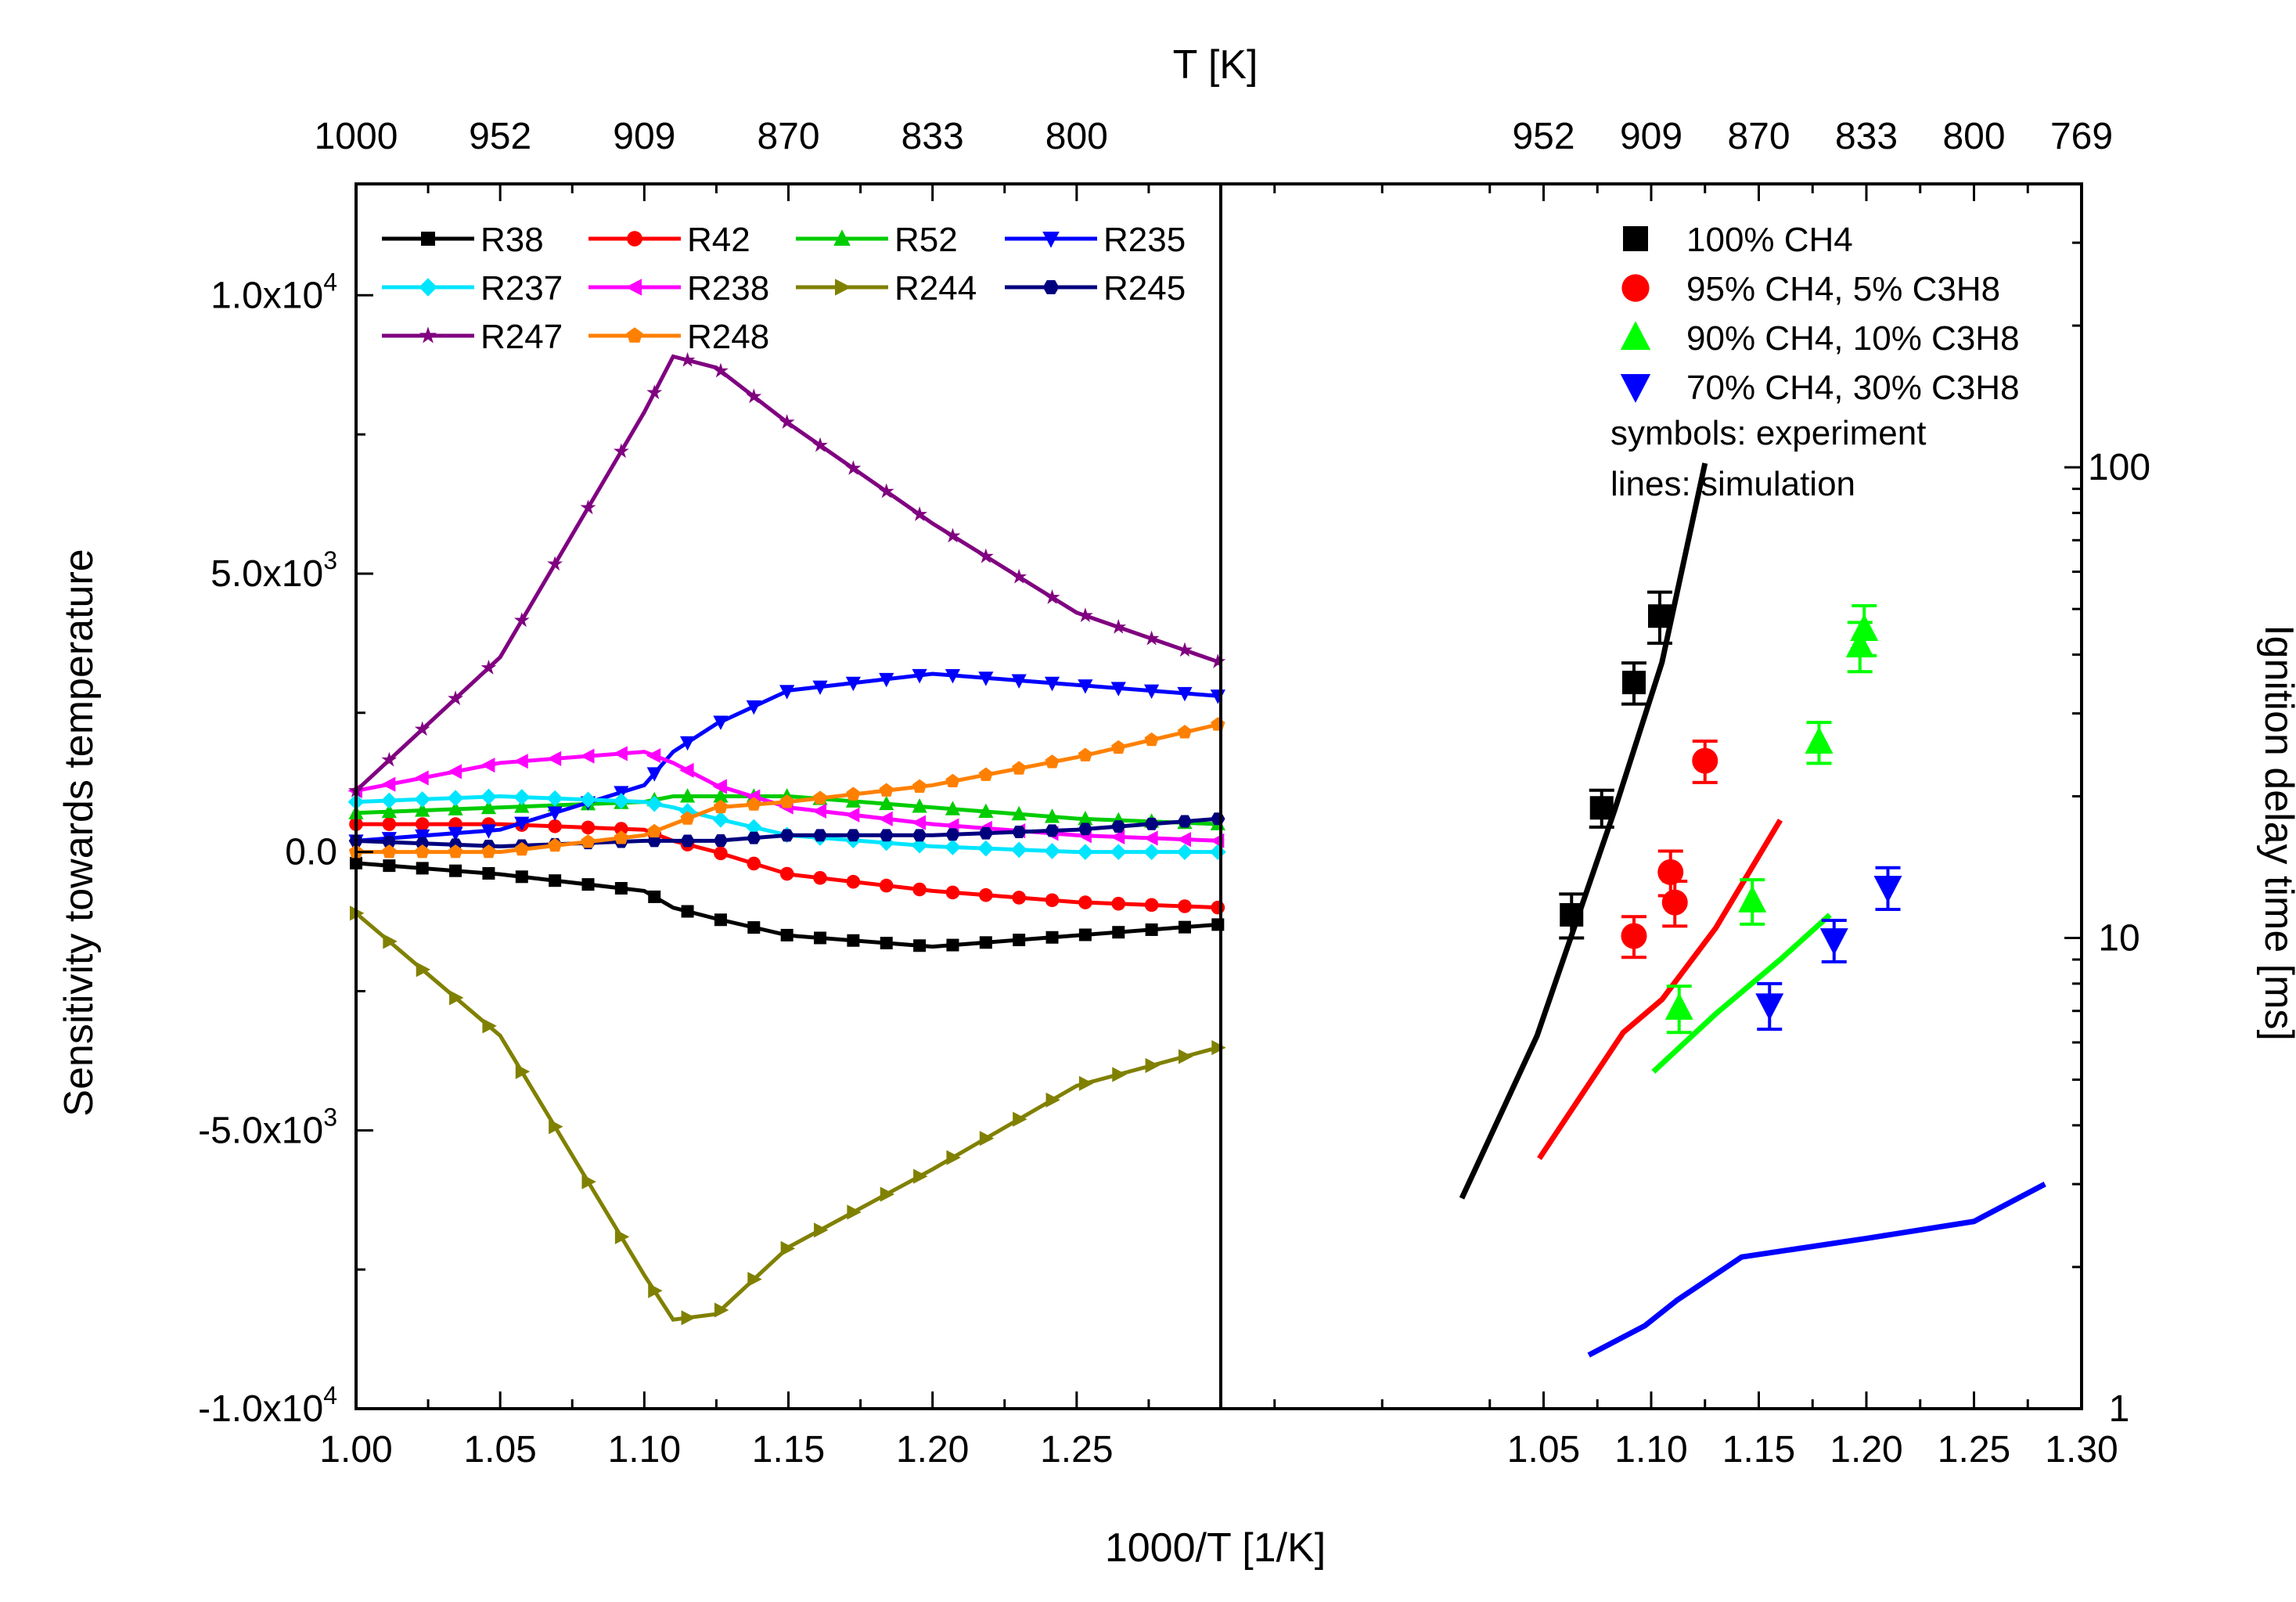 The height and width of the screenshot is (1602, 2296). What do you see at coordinates (886, 288) in the screenshot?
I see `legend-item-R244: R244` at bounding box center [886, 288].